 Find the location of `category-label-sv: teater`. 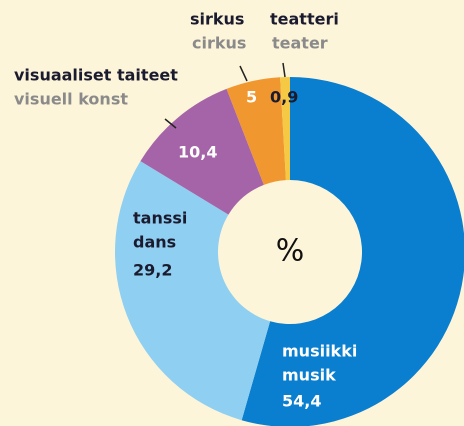

category-label-sv: teater is located at coordinates (300, 43).